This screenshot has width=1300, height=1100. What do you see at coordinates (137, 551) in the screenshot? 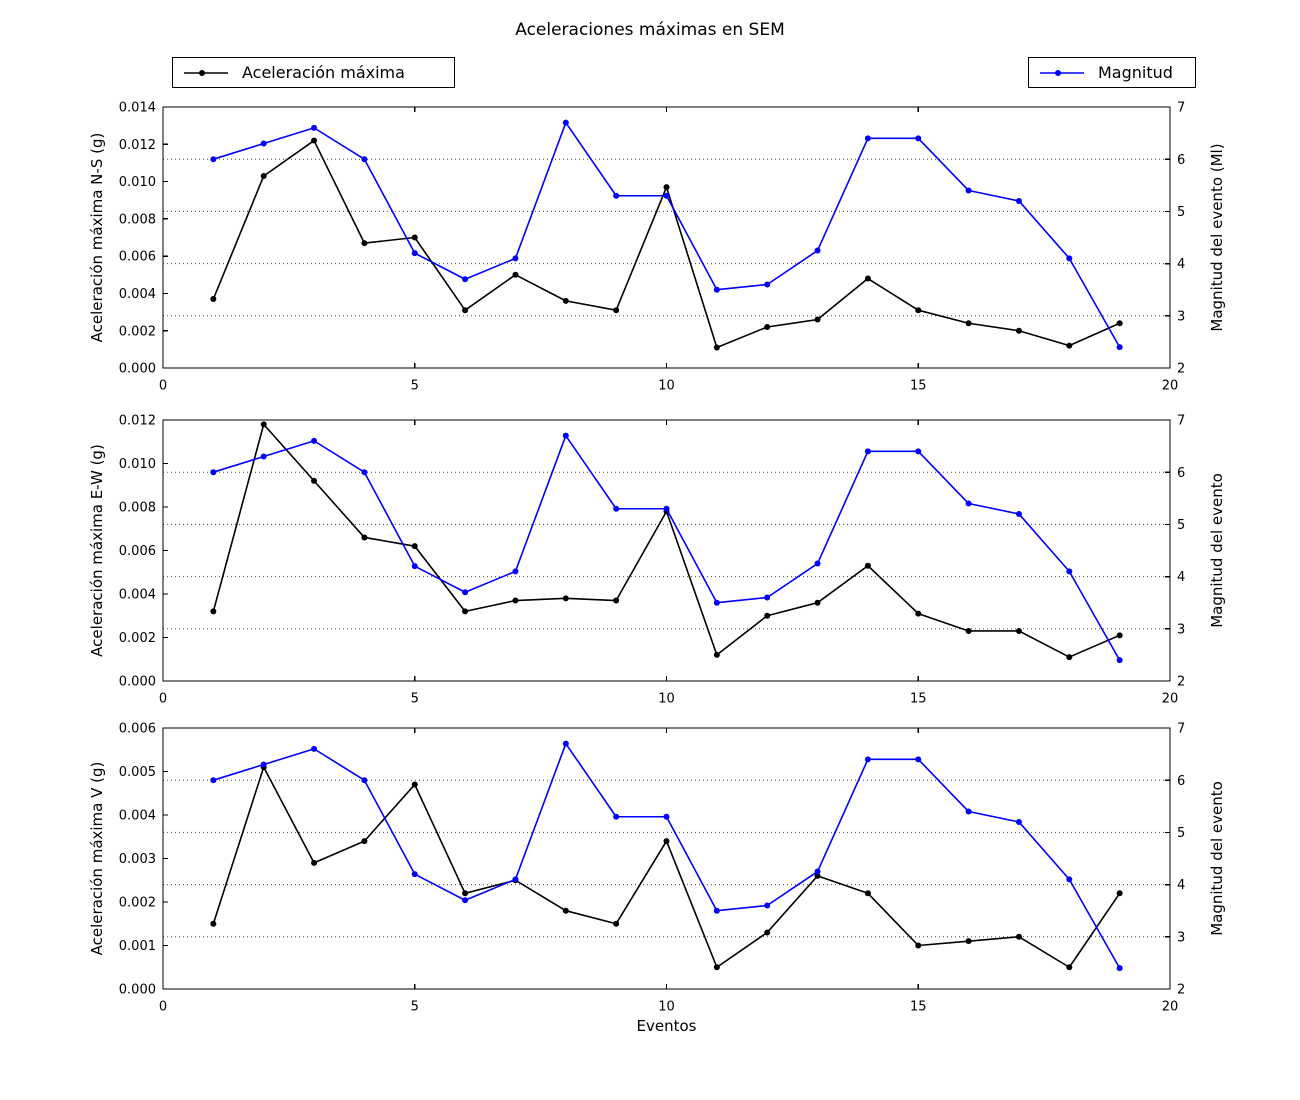
I see `y-tick-label-left: 0.006` at bounding box center [137, 551].